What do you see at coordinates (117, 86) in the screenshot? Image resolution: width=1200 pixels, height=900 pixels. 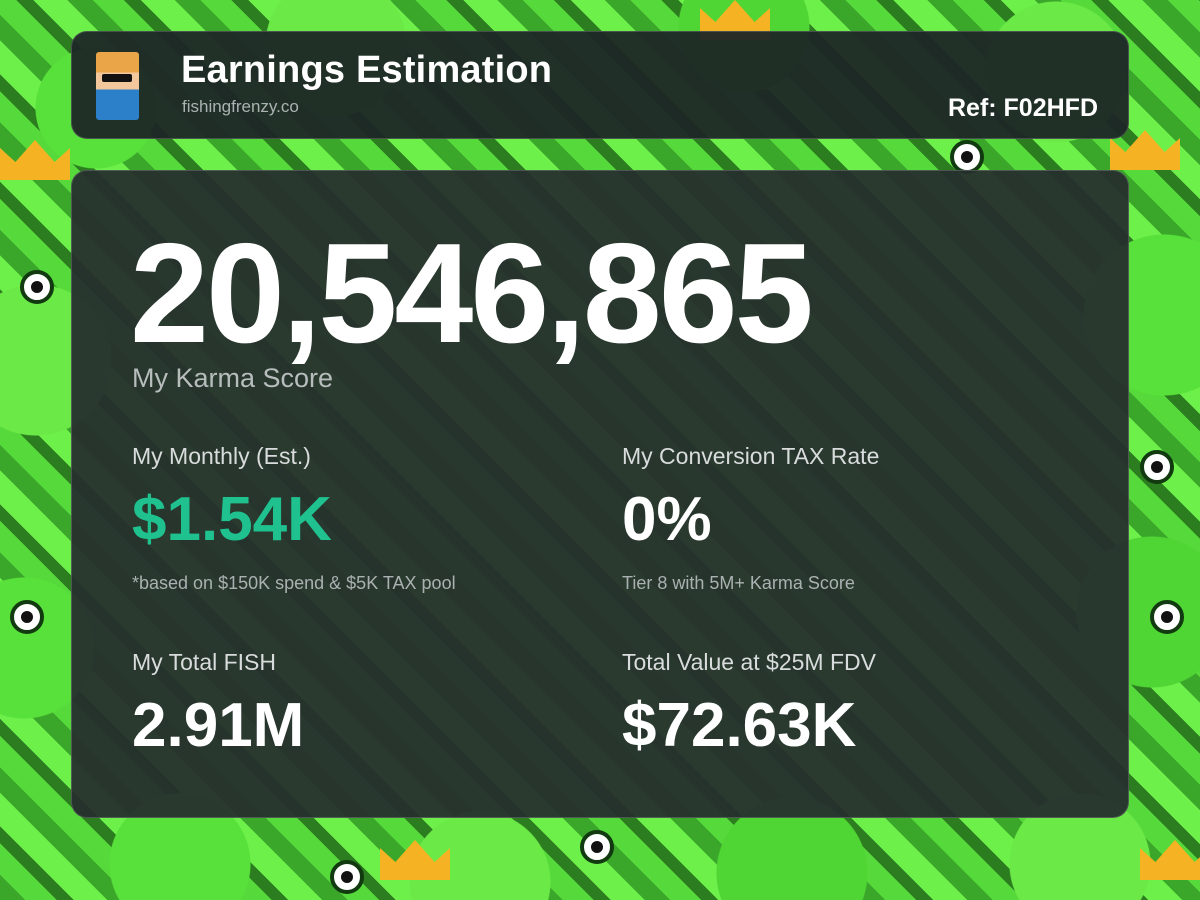 I see `fisher-avatar-icon` at bounding box center [117, 86].